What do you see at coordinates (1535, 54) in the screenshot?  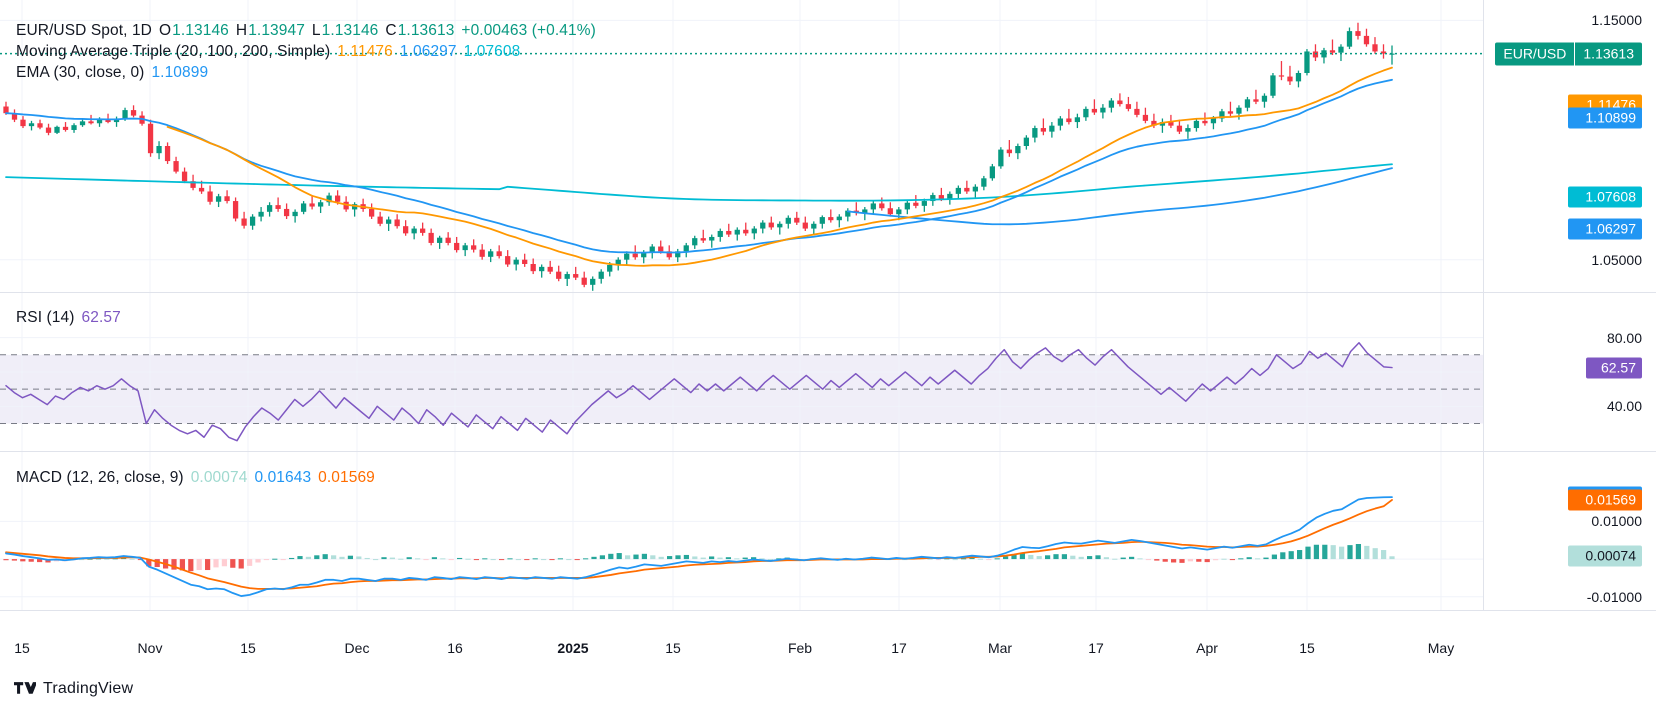 I see `last-price-symbol: EUR/USD` at bounding box center [1535, 54].